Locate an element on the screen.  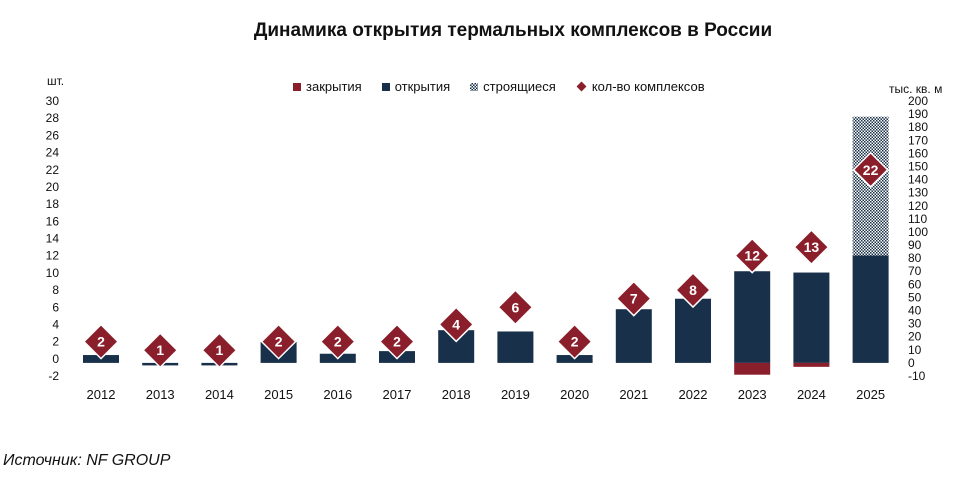
x-axis-tick: 2012 is located at coordinates (101, 394).